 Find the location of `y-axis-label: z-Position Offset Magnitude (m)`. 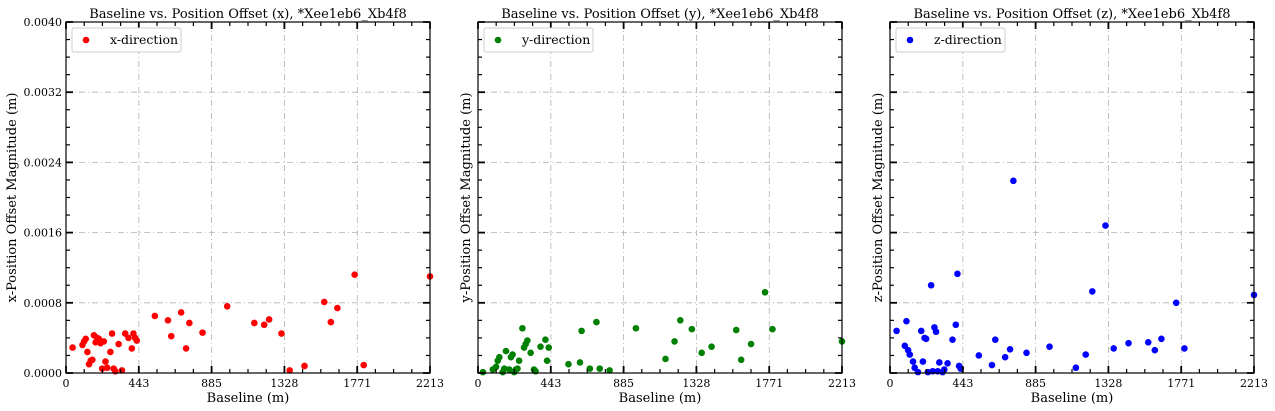

y-axis-label: z-Position Offset Magnitude (m) is located at coordinates (878, 198).